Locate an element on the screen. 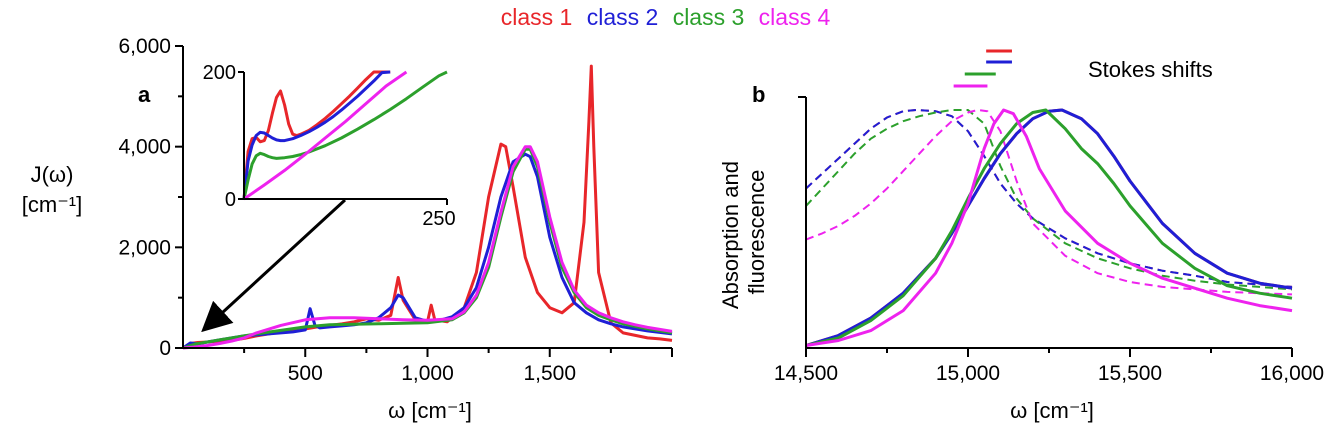  legend-class-2: class 2 is located at coordinates (622, 17).